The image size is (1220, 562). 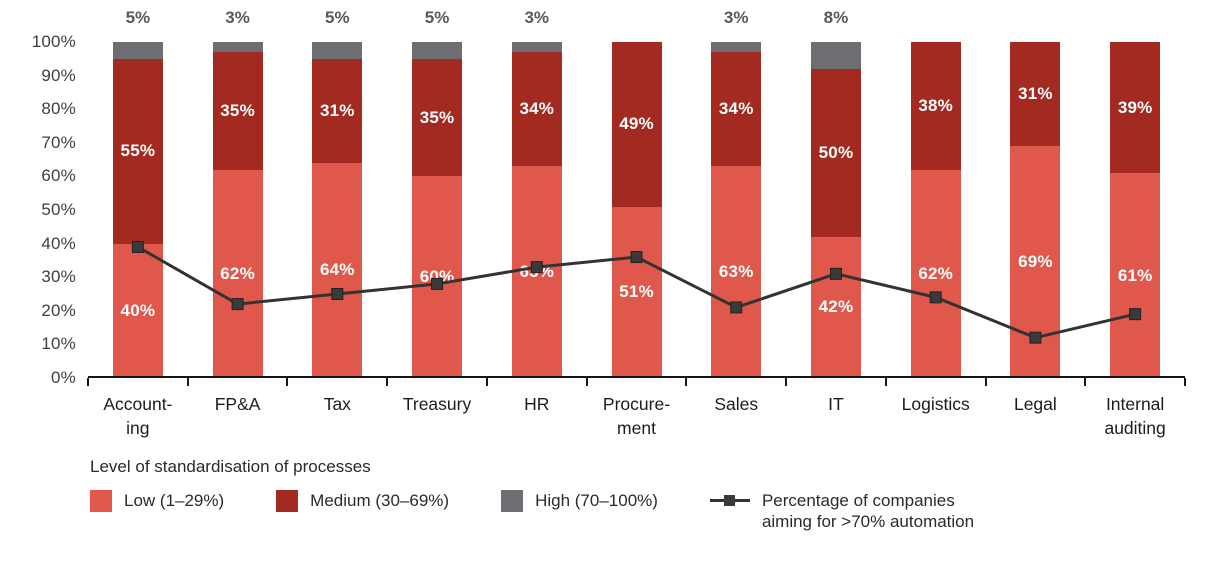 What do you see at coordinates (935, 404) in the screenshot?
I see `category-label-line: Logistics` at bounding box center [935, 404].